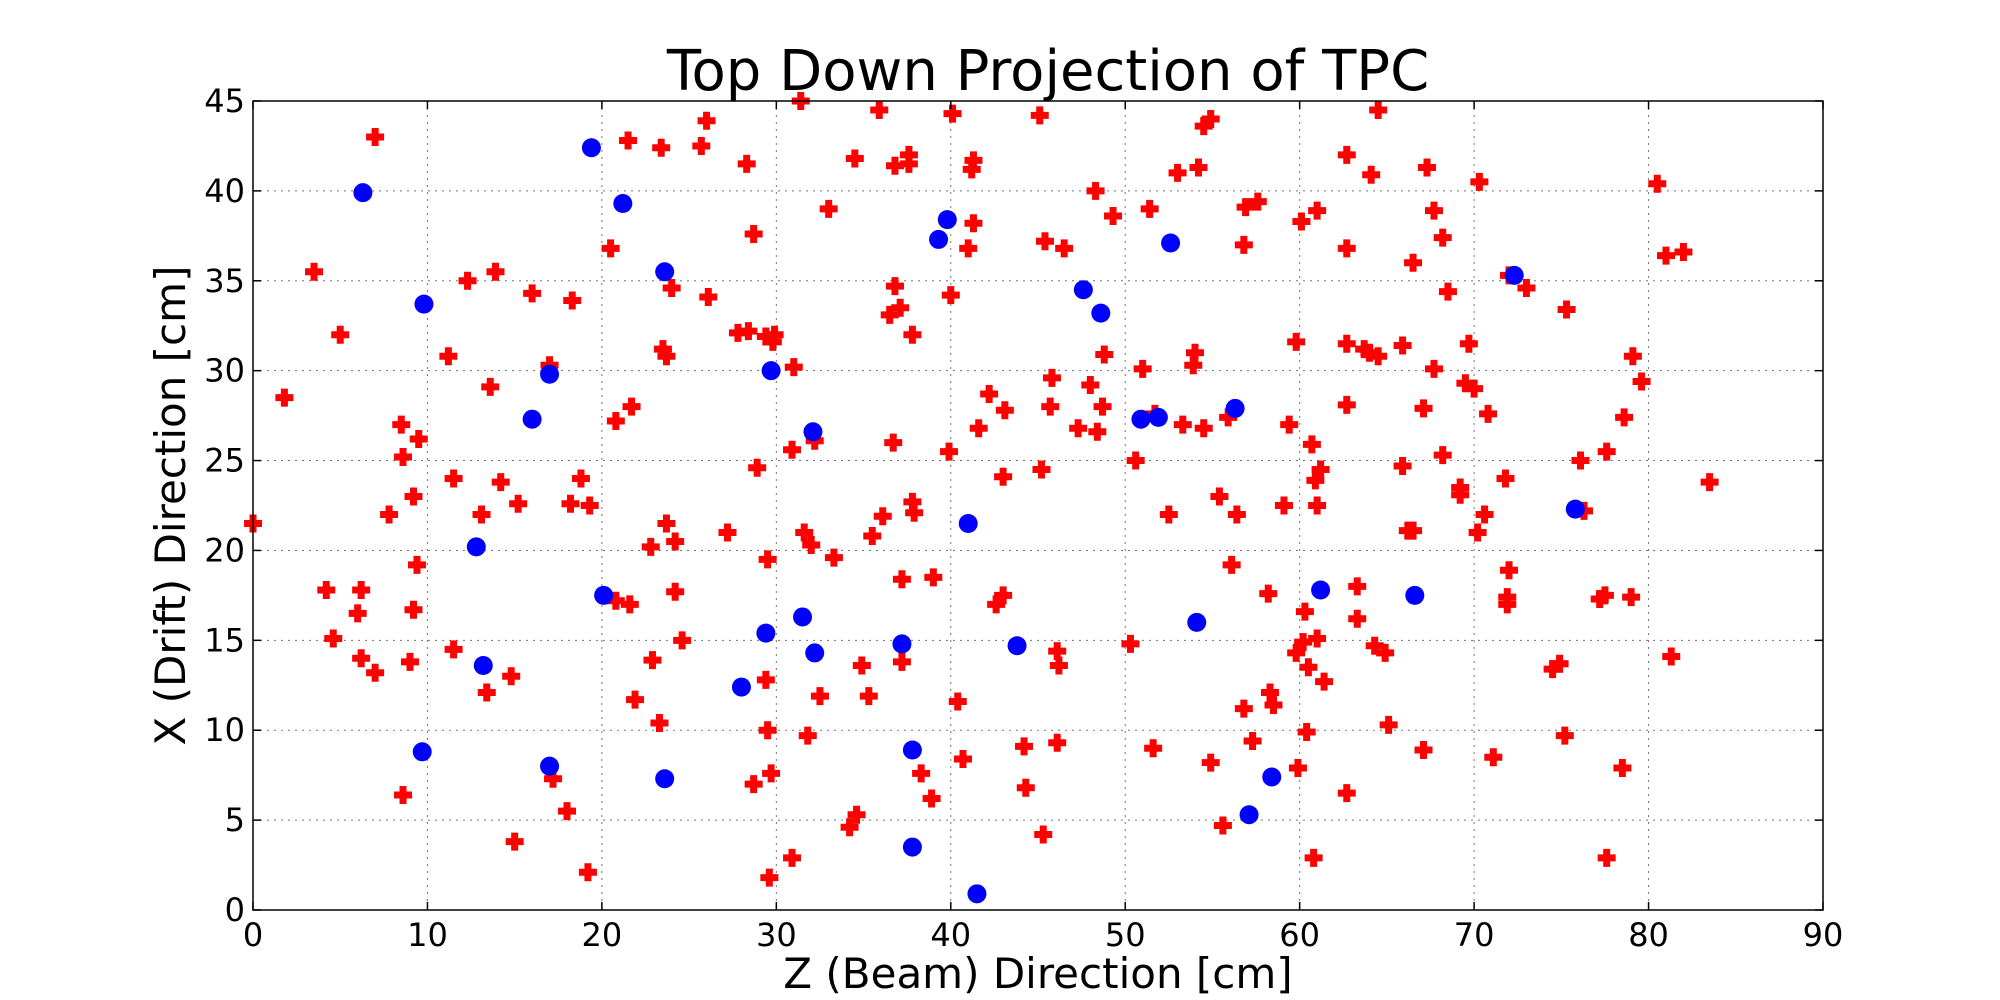 Image resolution: width=2000 pixels, height=1000 pixels. What do you see at coordinates (1047, 71) in the screenshot?
I see `chart-title: Top Down Projection of TPC` at bounding box center [1047, 71].